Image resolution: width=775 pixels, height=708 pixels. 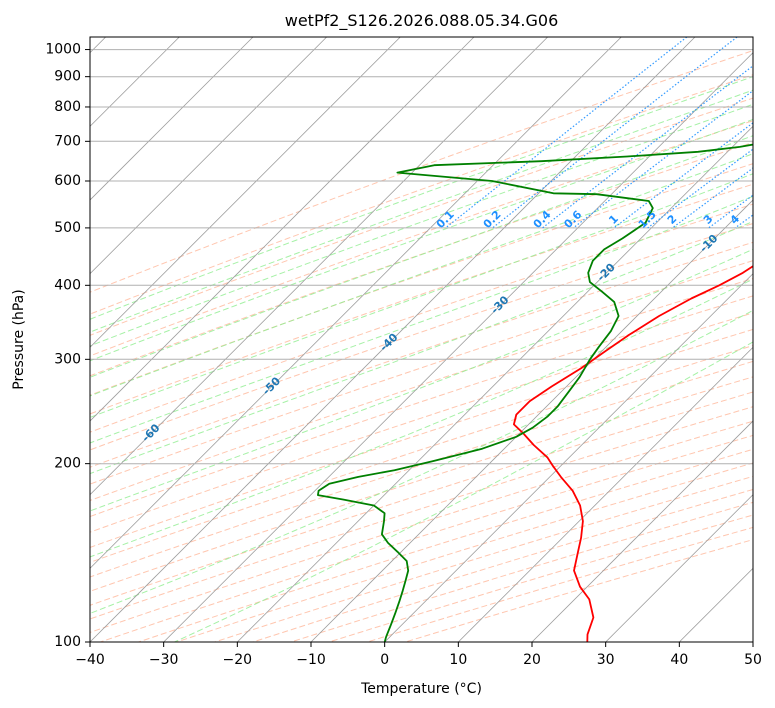 What do you see at coordinates (753, 660) in the screenshot?
I see `x-tick-label: 50` at bounding box center [753, 660].